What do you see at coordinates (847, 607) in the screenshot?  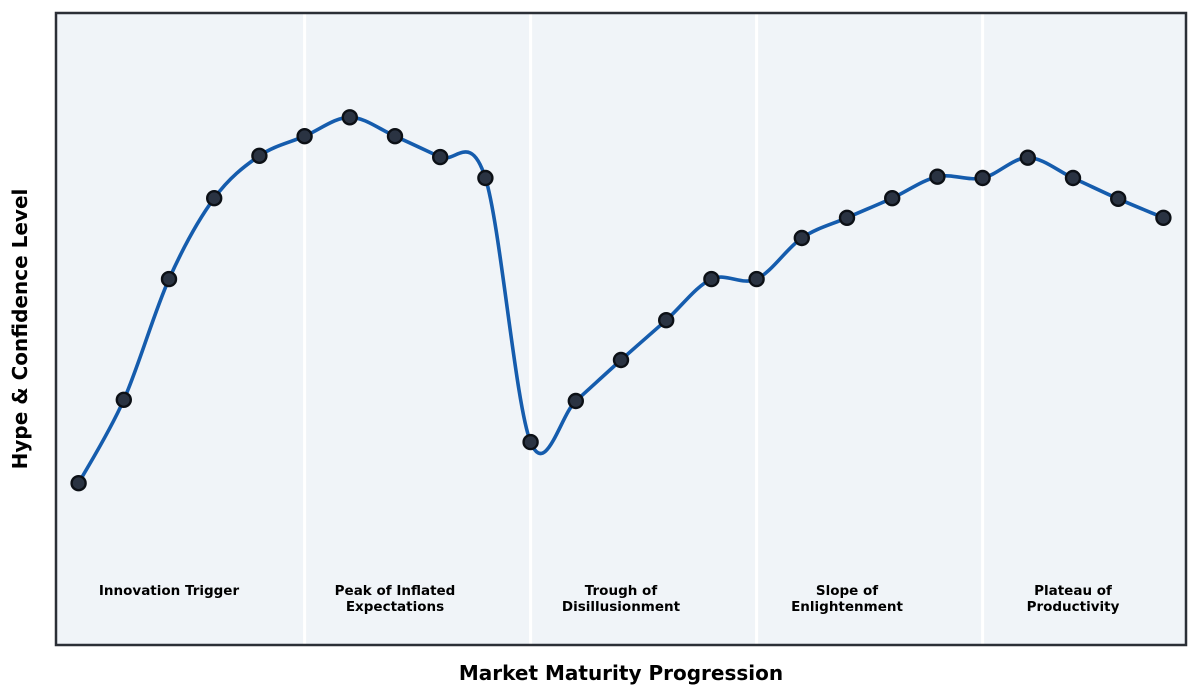 I see `phase-label-line: Enlightenment` at bounding box center [847, 607].